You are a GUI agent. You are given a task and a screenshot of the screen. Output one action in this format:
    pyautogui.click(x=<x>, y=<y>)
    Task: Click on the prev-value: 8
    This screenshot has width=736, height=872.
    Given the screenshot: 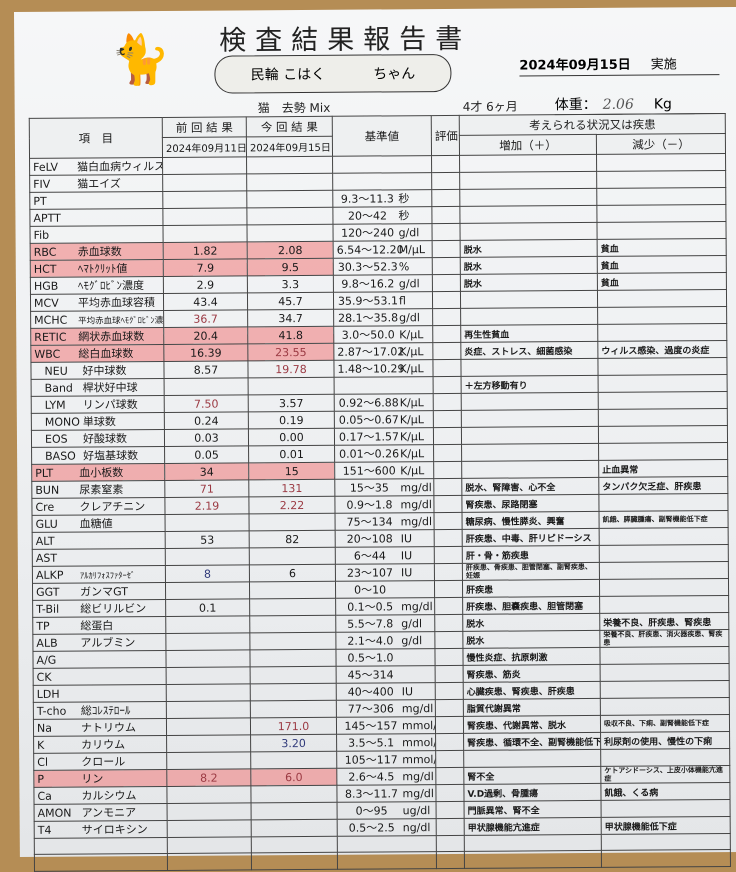 What is the action you would take?
    pyautogui.click(x=207, y=573)
    